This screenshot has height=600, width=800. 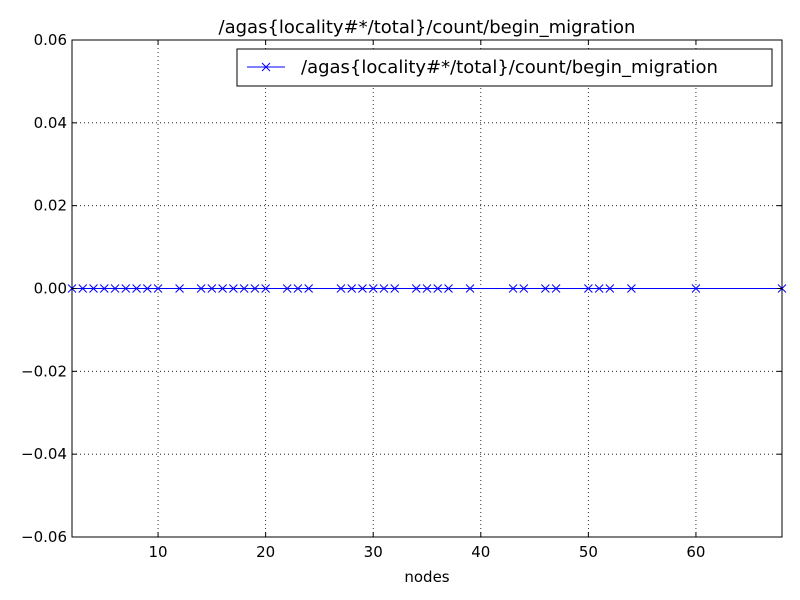 What do you see at coordinates (265, 552) in the screenshot?
I see `x-tick-label: 20` at bounding box center [265, 552].